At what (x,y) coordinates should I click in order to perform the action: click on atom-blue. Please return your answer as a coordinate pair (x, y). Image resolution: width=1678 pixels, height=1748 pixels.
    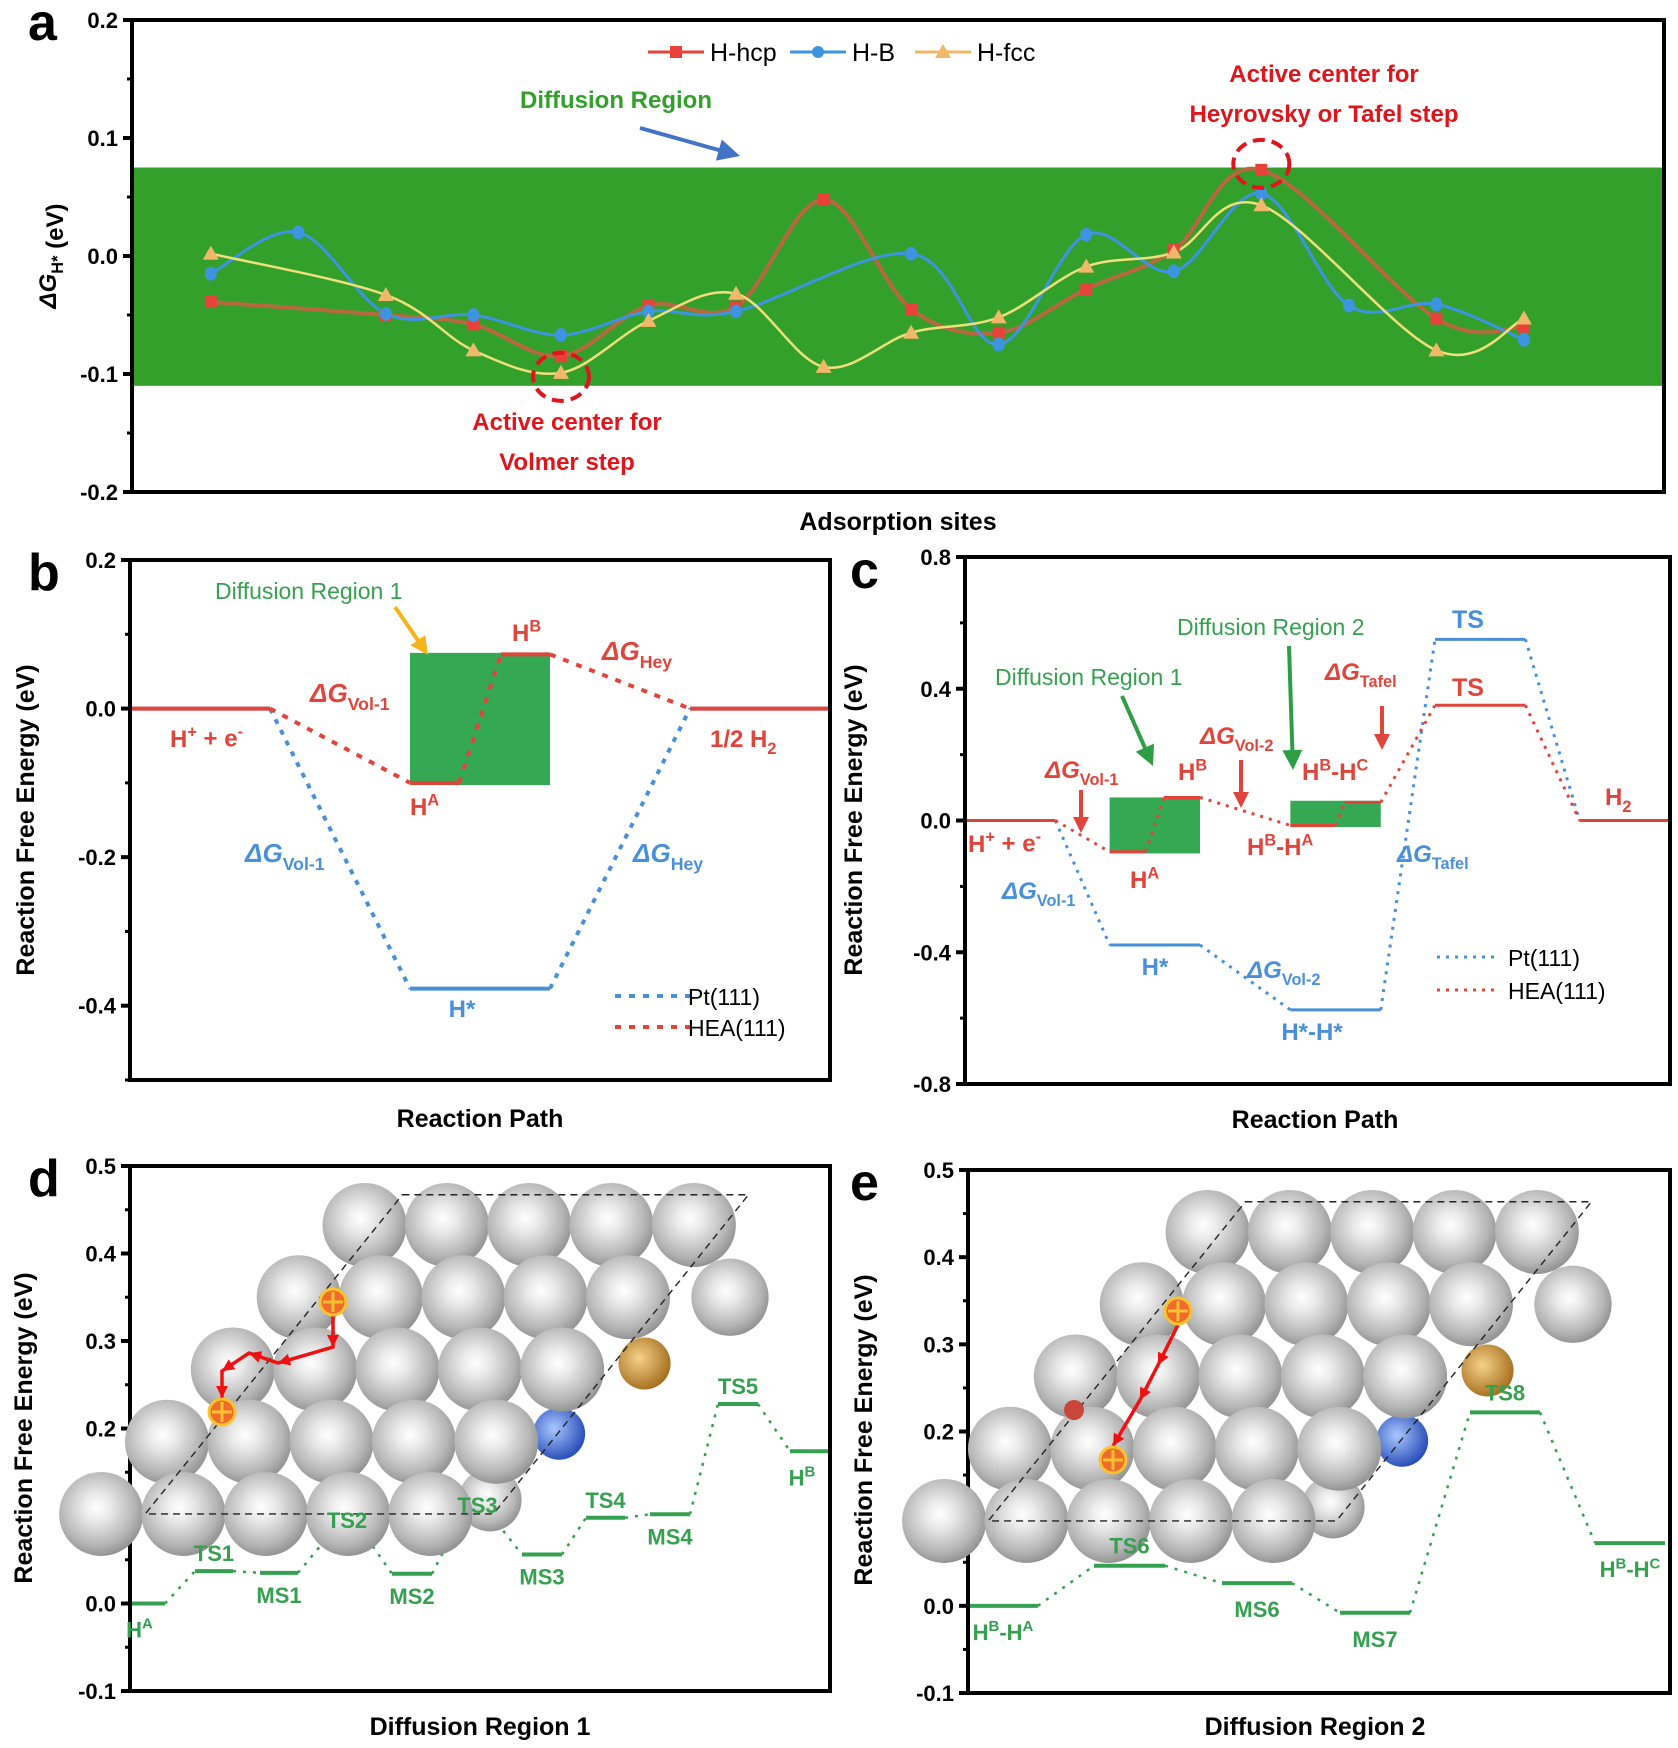
    Looking at the image, I should click on (559, 1433).